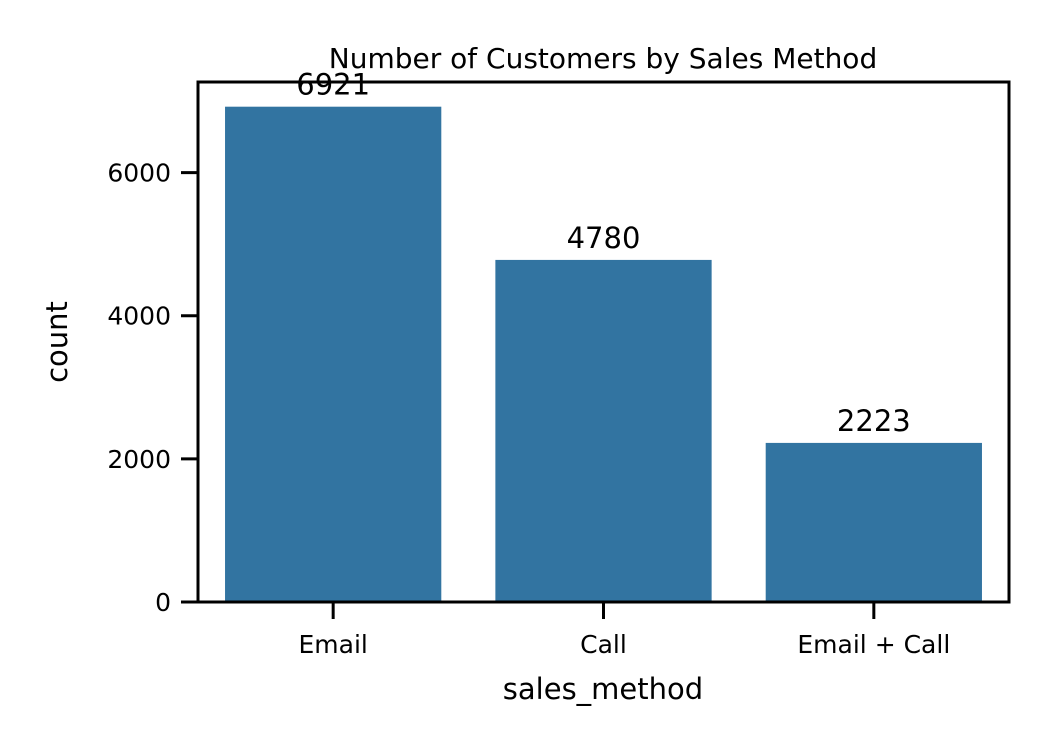  Describe the element at coordinates (139, 316) in the screenshot. I see `y-tick-label: 4000` at that location.